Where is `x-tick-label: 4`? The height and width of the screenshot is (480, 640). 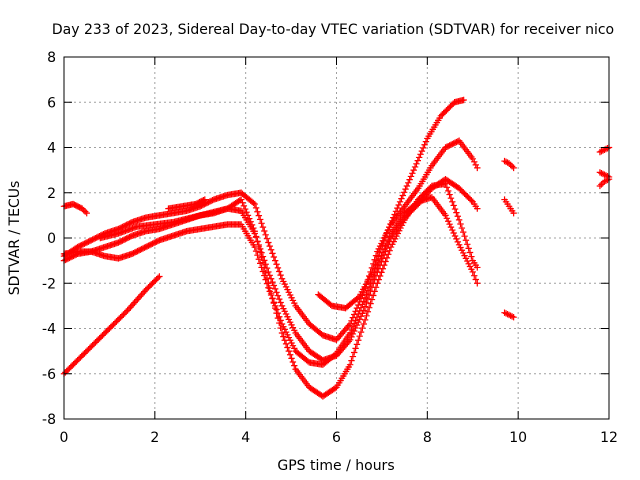
x-tick-label: 4 is located at coordinates (245, 438).